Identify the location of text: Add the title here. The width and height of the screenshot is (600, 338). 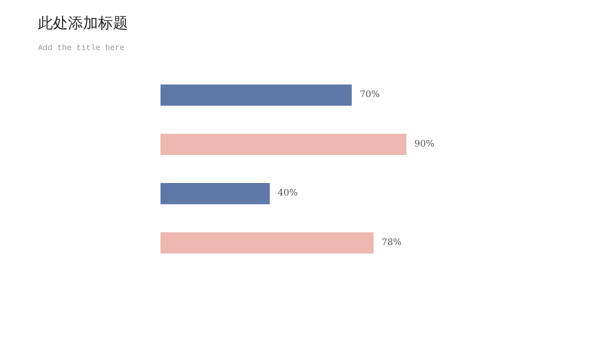
(81, 48).